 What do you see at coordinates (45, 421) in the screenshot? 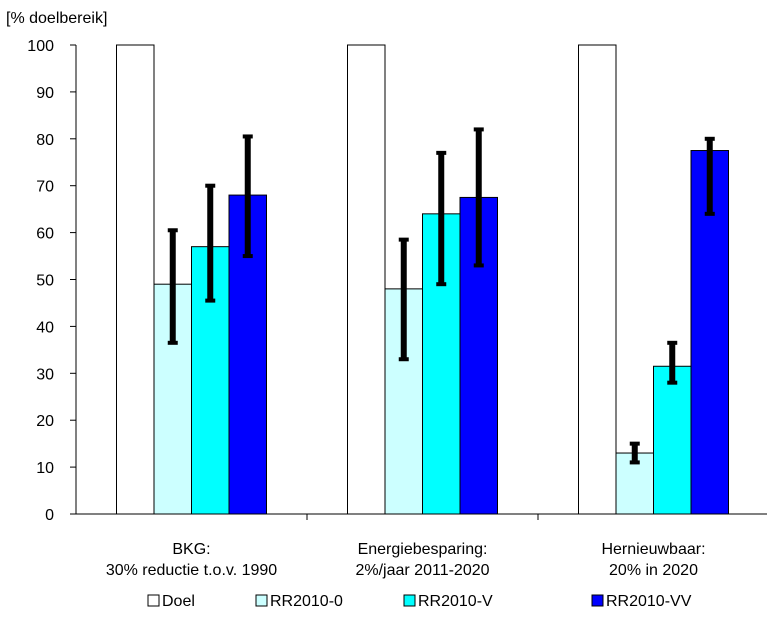
I see `y-tick-label: 20` at bounding box center [45, 421].